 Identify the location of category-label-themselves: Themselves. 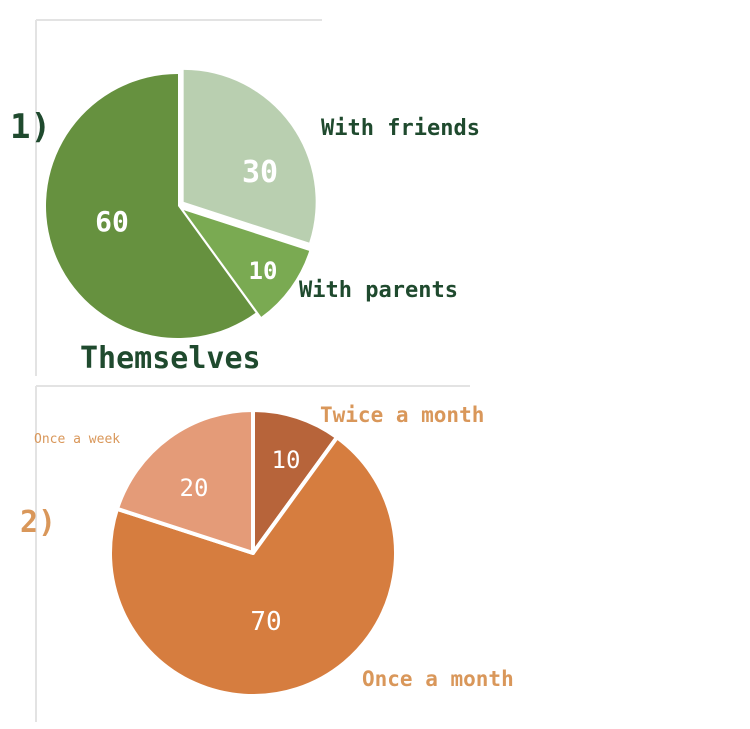
(170, 358).